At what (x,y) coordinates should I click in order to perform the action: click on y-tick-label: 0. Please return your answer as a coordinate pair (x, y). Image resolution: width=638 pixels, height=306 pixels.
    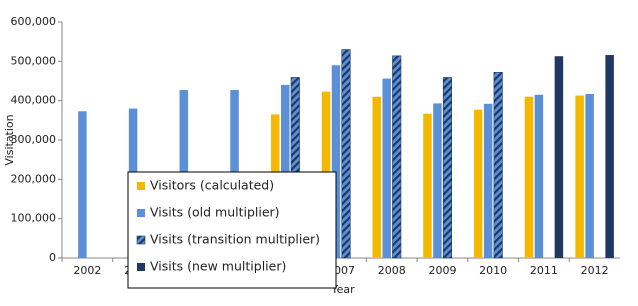
    Looking at the image, I should click on (52, 257).